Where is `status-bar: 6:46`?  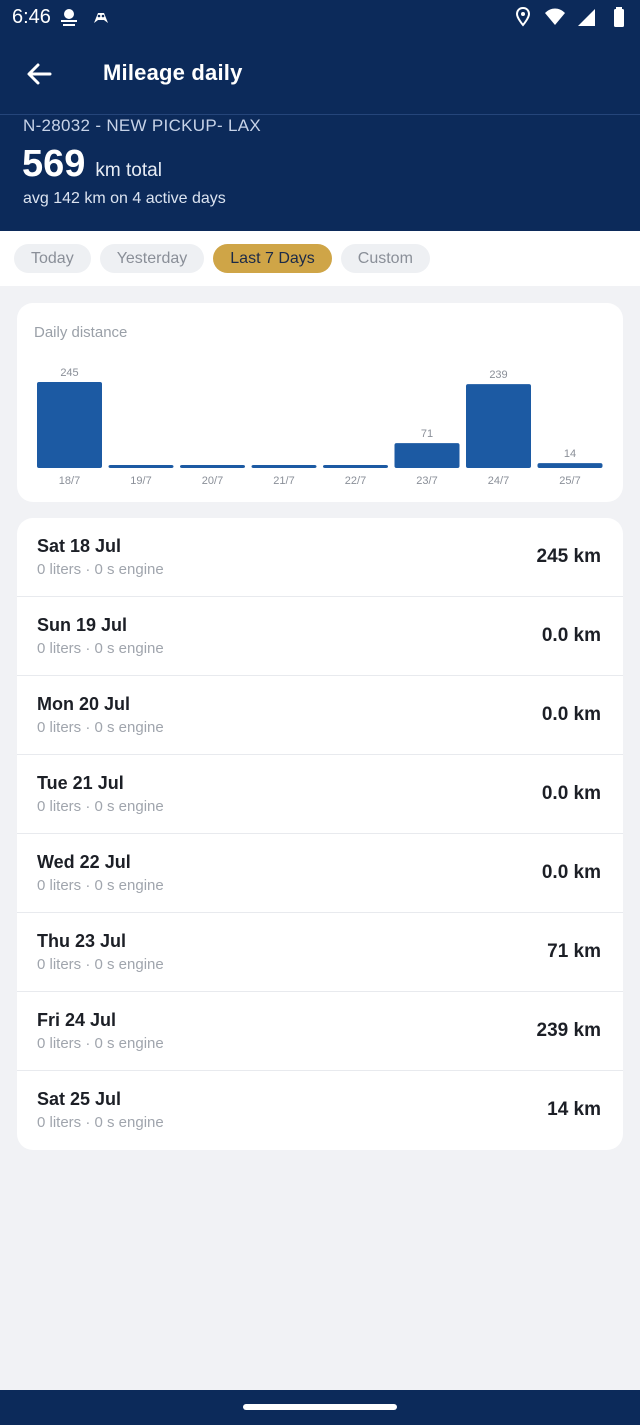
status-bar: 6:46 is located at coordinates (320, 18).